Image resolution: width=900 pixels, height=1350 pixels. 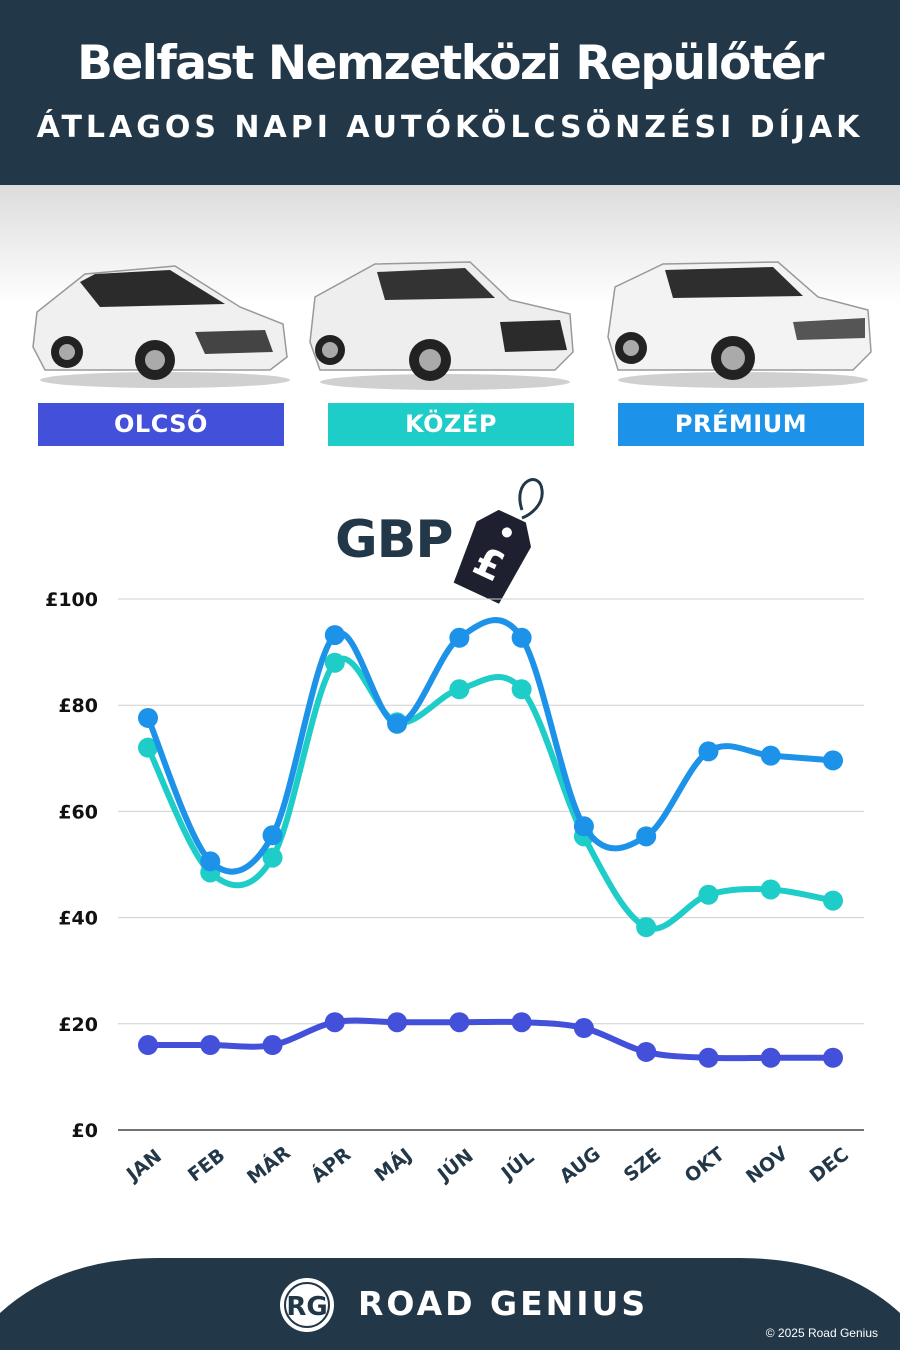 I want to click on y-tick-label: £80, so click(x=78, y=706).